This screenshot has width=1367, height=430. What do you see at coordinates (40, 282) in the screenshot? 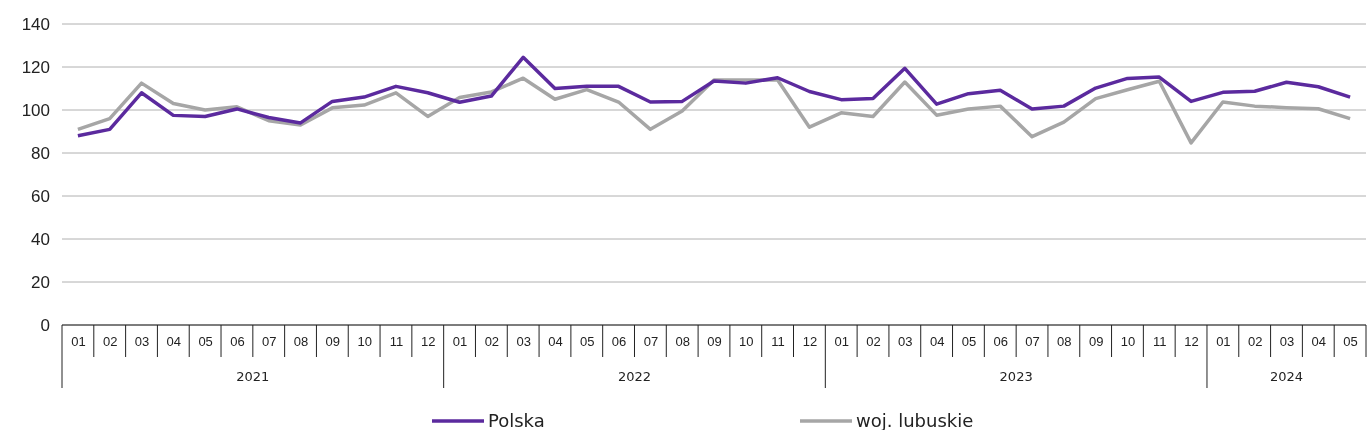
I see `y-tick-label: 20` at bounding box center [40, 282].